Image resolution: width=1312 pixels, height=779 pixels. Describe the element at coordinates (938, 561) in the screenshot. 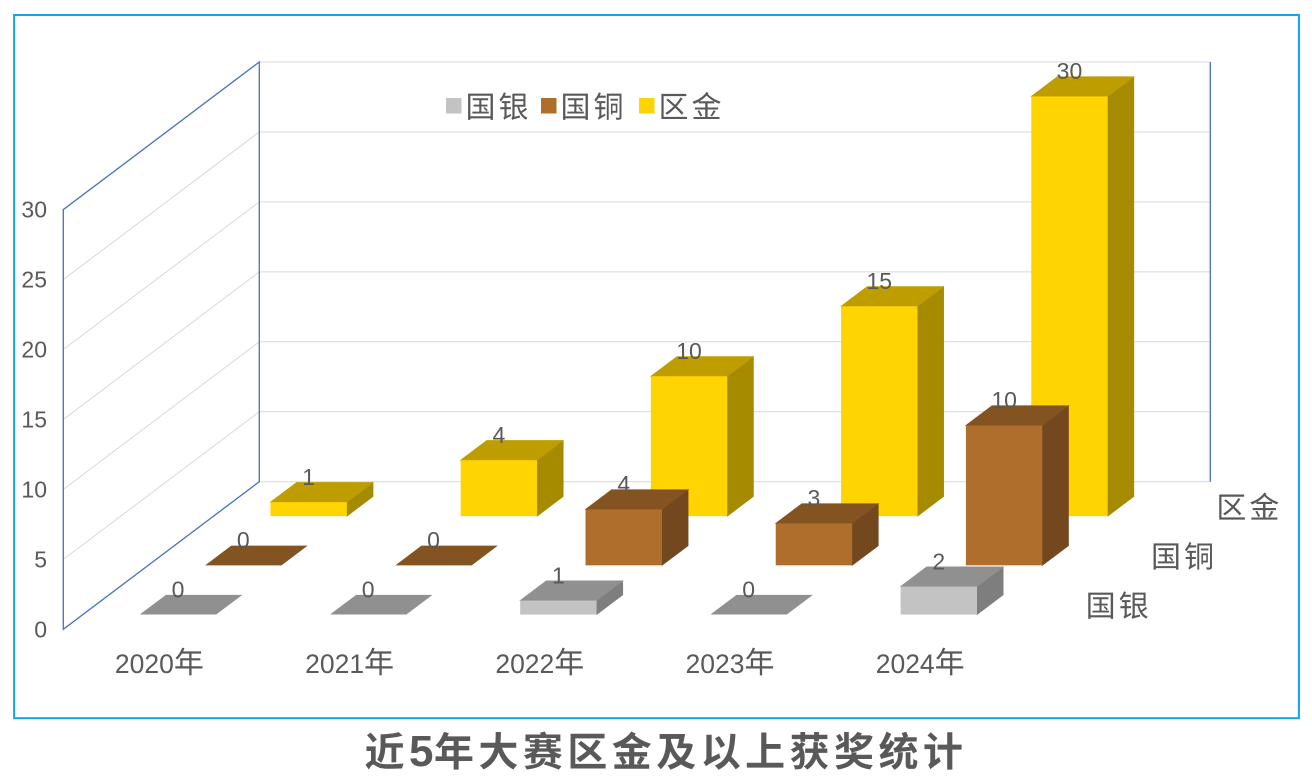

I see `svg-text: 2` at that location.